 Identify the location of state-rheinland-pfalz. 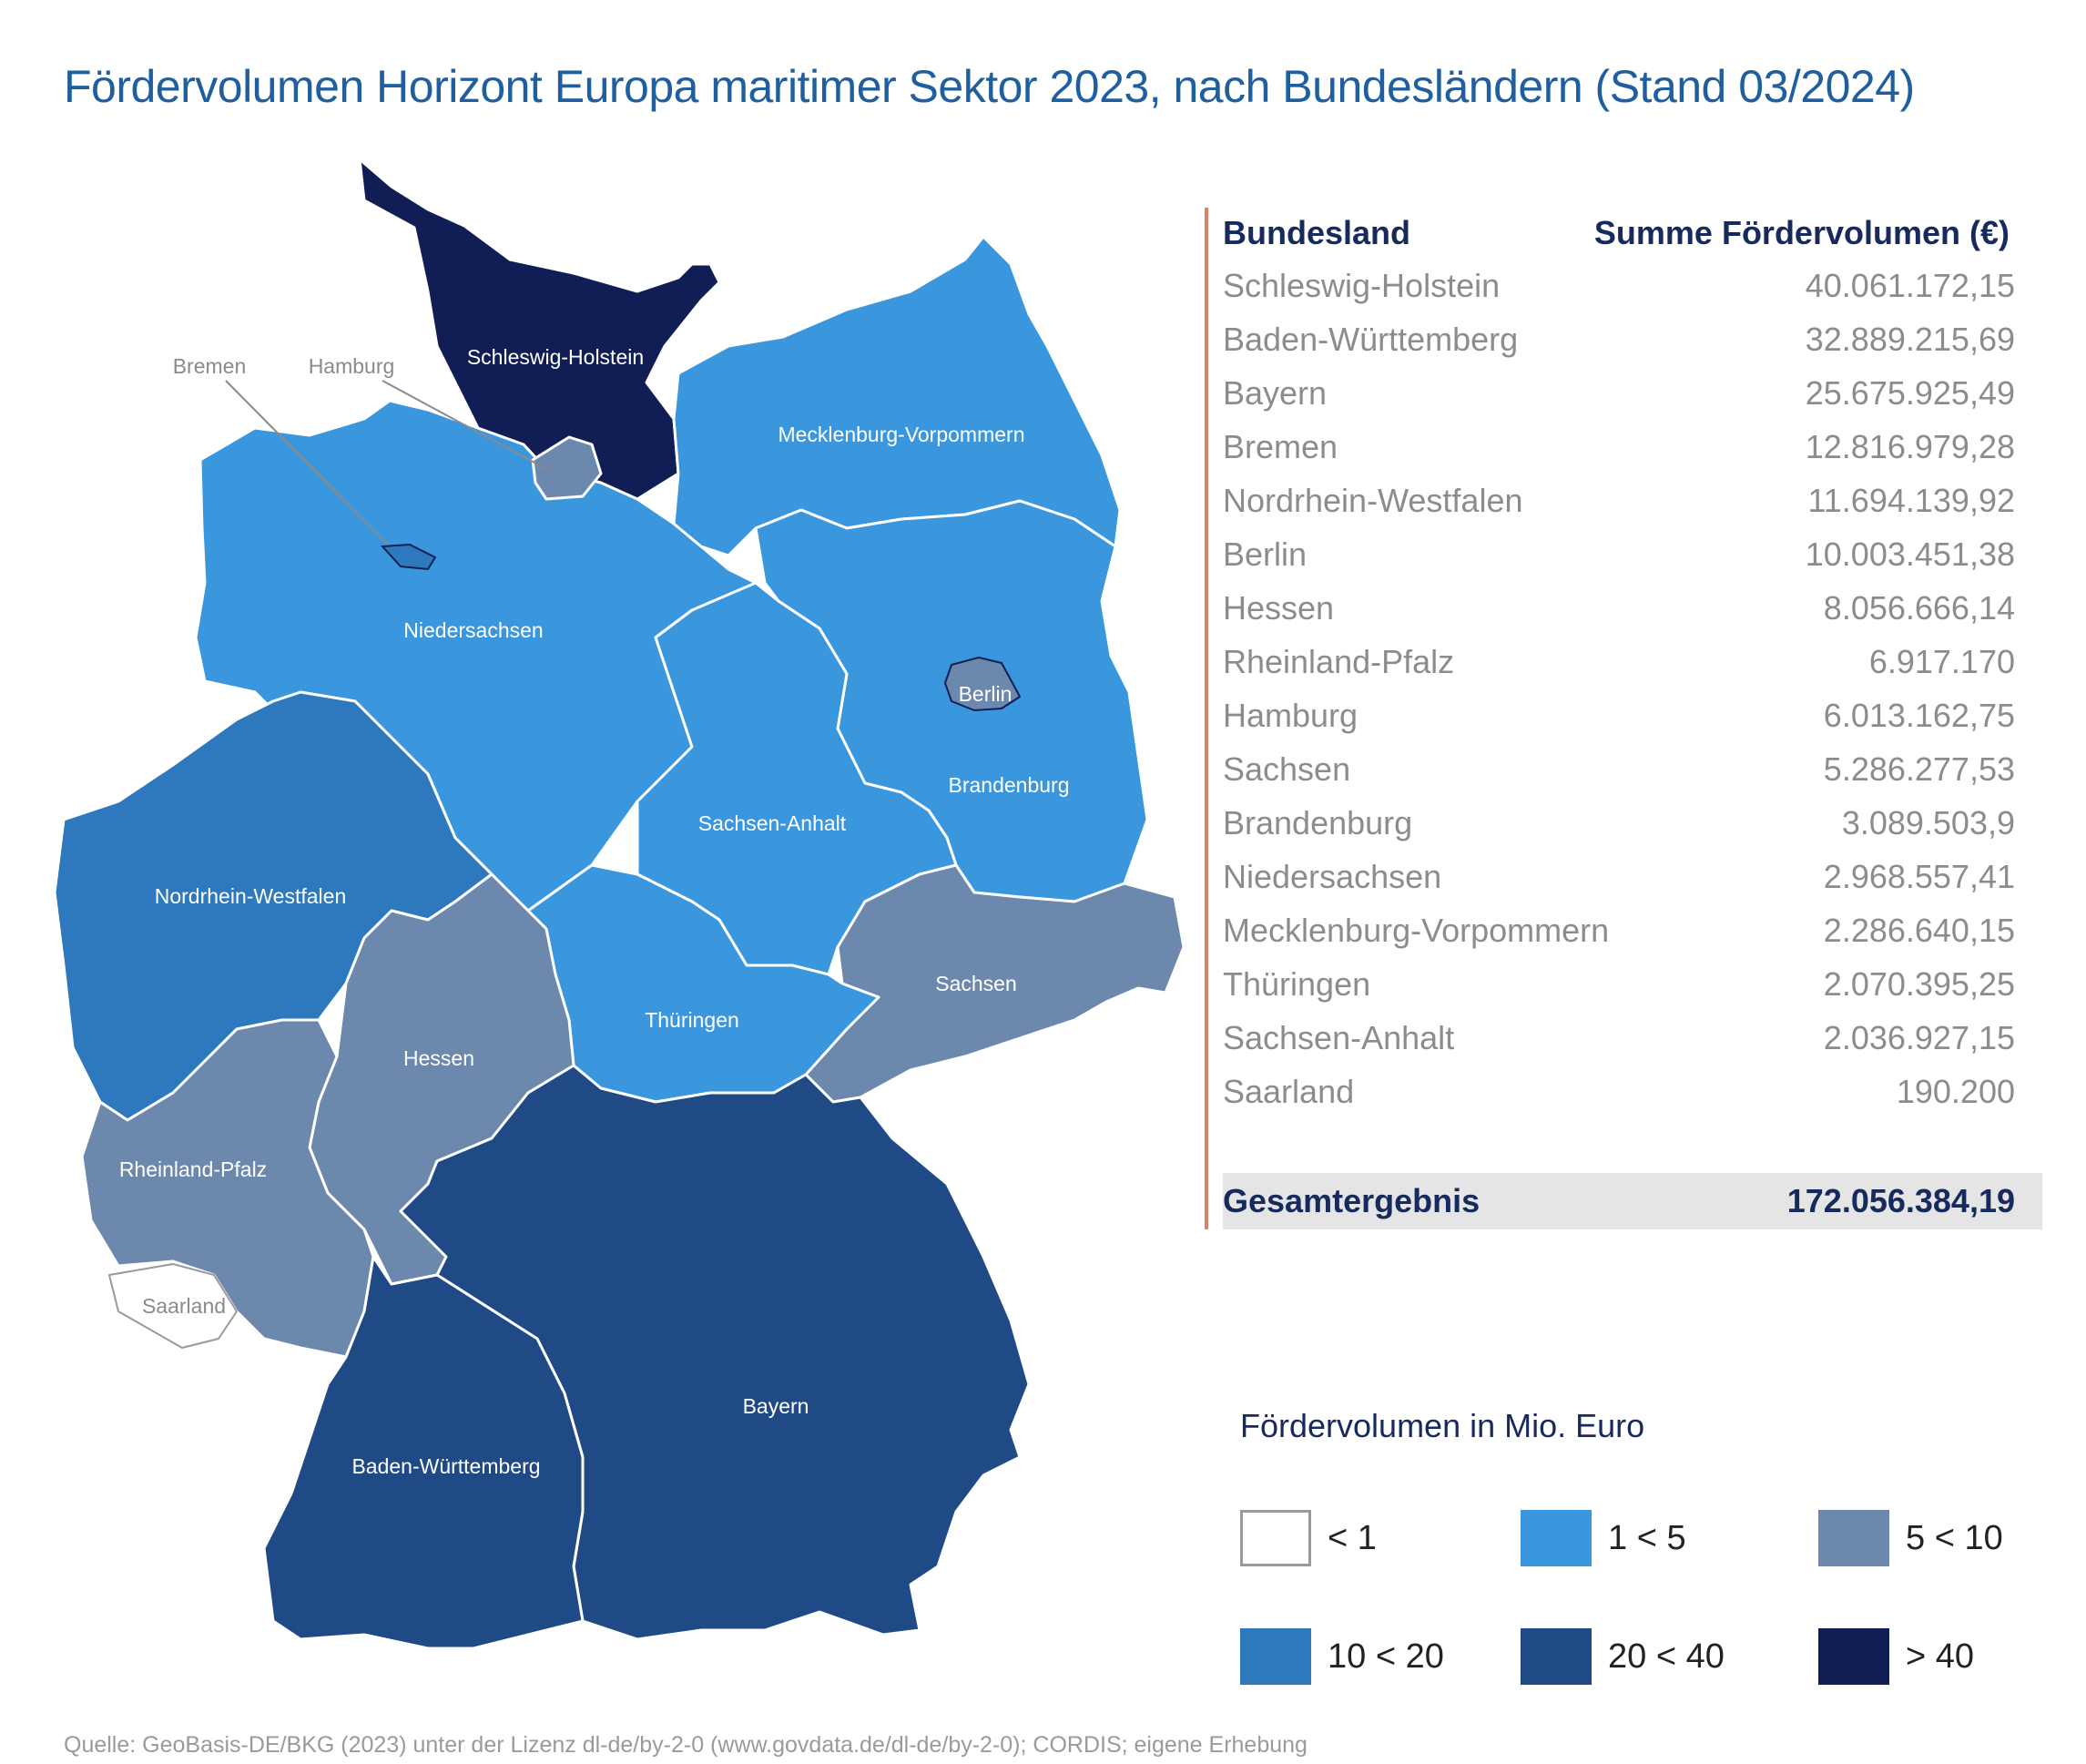
(227, 1188).